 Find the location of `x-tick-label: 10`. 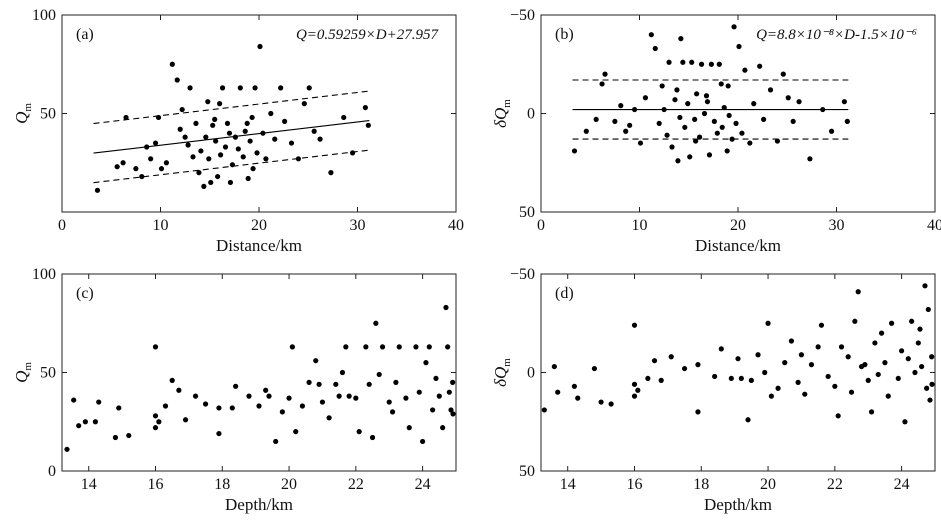

x-tick-label: 10 is located at coordinates (640, 225).